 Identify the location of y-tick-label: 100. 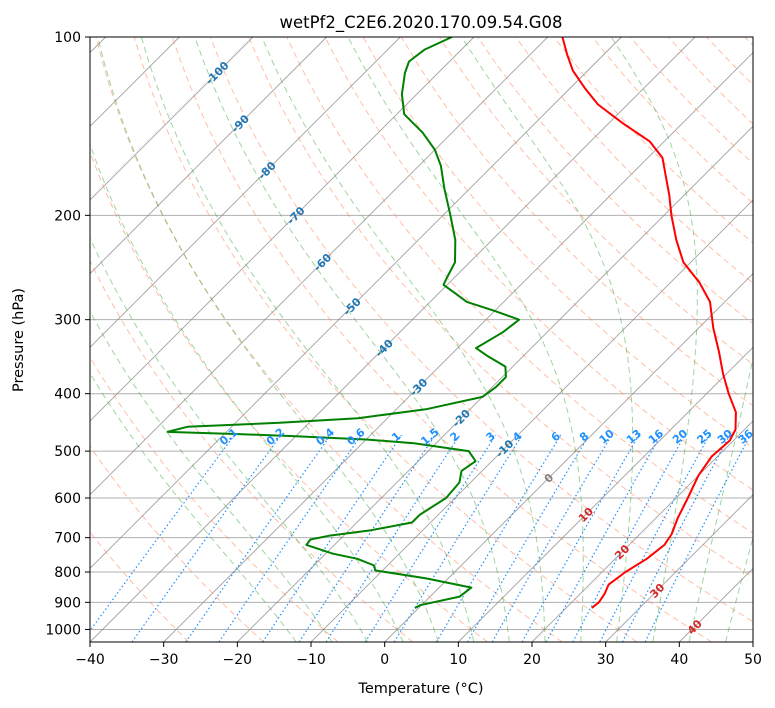
(67, 38).